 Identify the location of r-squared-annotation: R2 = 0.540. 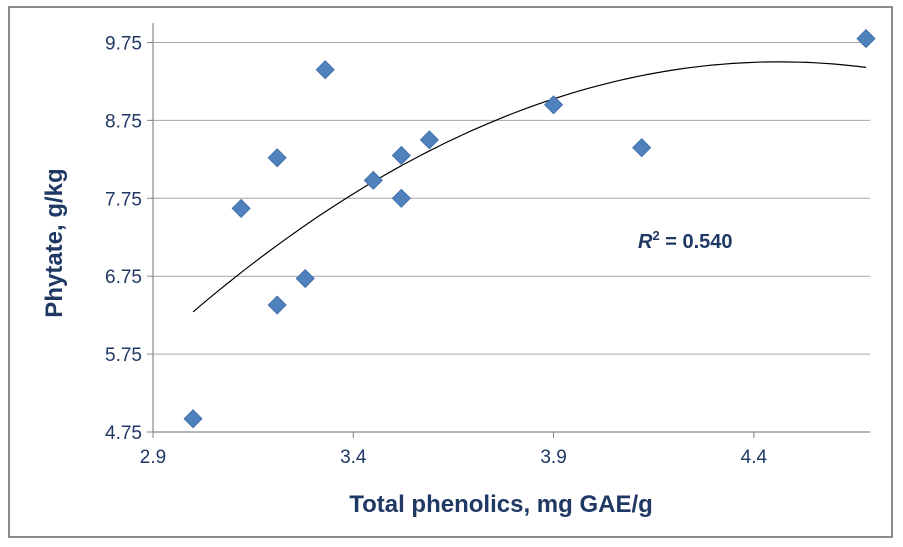
(685, 240).